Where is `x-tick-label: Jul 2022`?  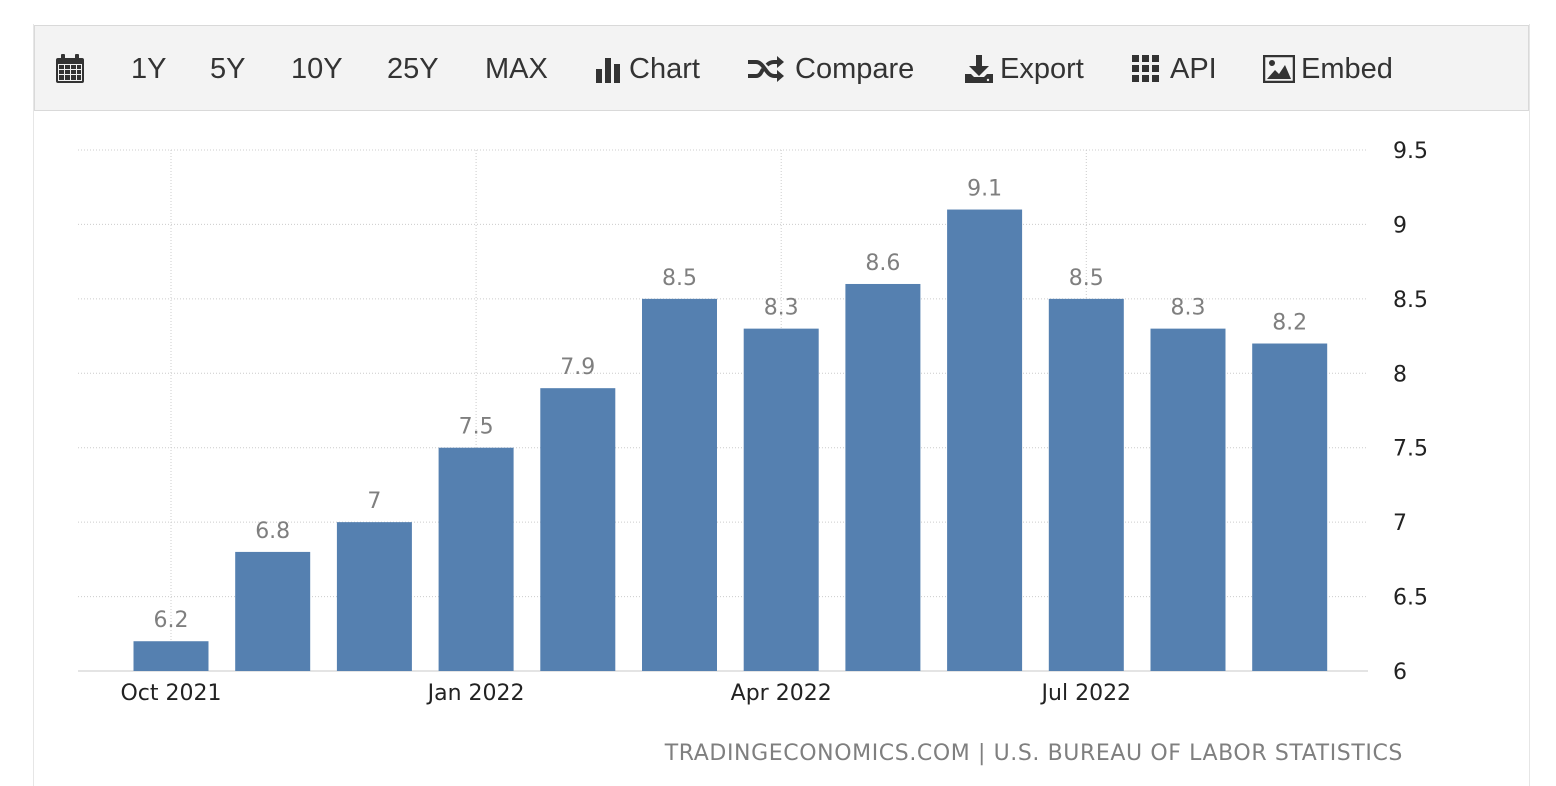
x-tick-label: Jul 2022 is located at coordinates (1086, 693).